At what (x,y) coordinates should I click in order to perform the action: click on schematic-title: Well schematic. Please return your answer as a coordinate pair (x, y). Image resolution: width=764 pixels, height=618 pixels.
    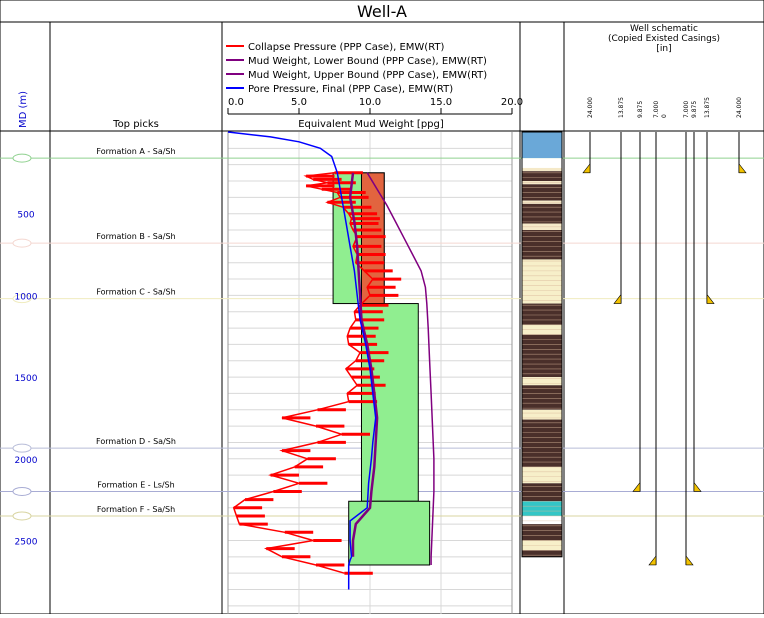
    Looking at the image, I should click on (664, 29).